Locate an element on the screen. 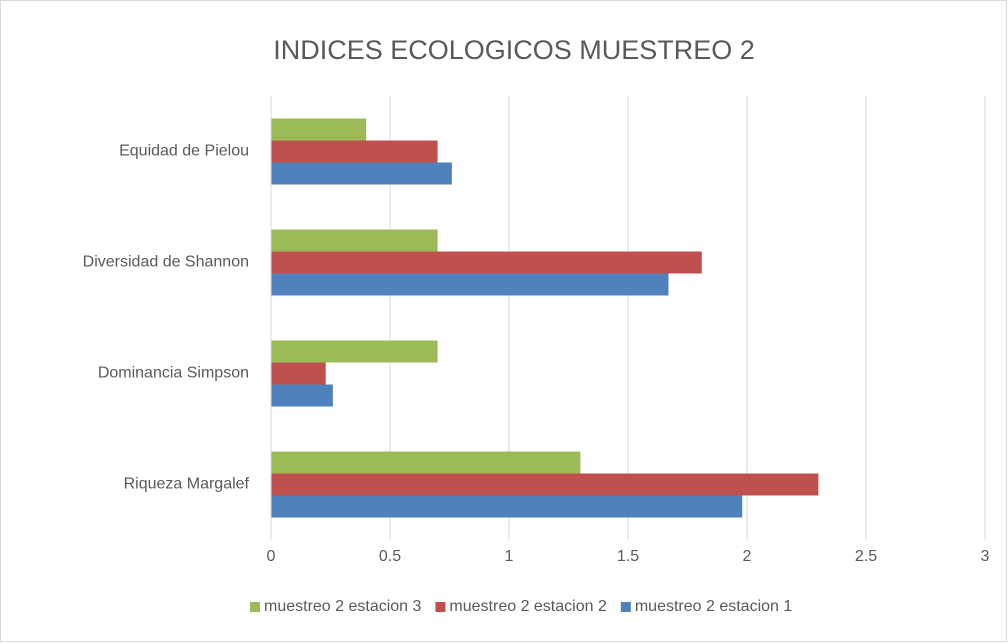 The image size is (1008, 643). y-tick-label: Riqueza Margalef is located at coordinates (187, 484).